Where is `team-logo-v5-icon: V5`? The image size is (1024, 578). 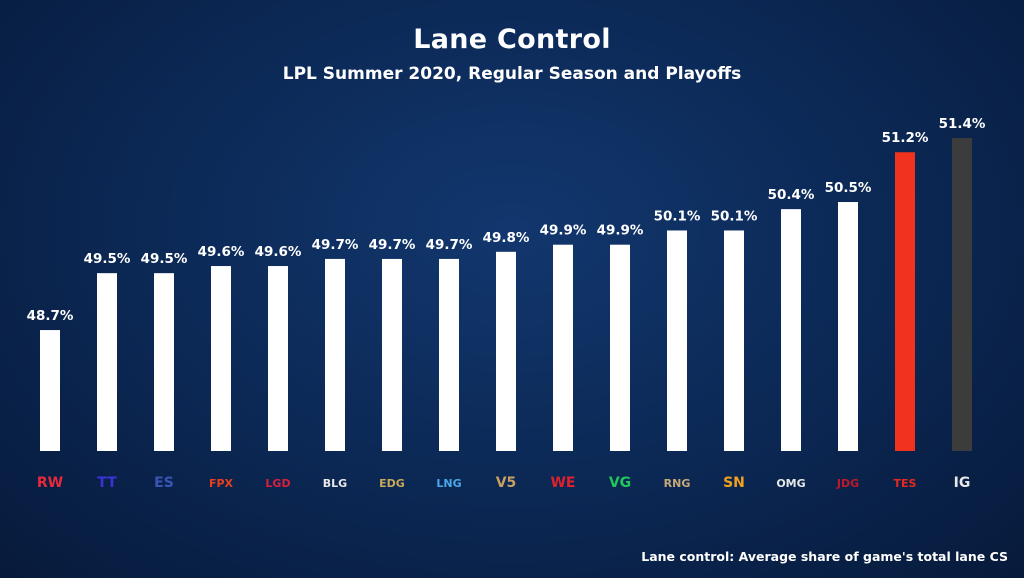
team-logo-v5-icon: V5 is located at coordinates (506, 483).